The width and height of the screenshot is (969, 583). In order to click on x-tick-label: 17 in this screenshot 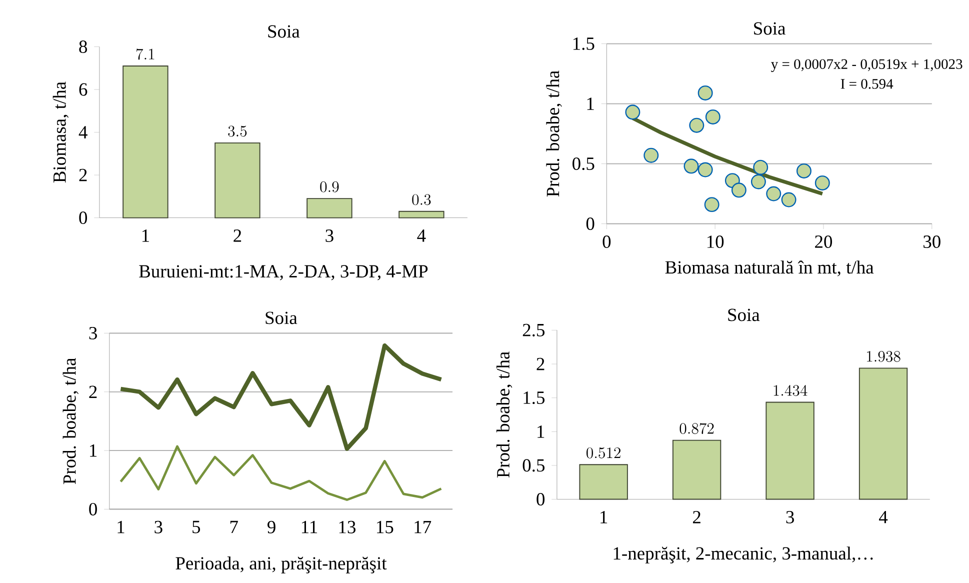, I will do `click(423, 527)`.